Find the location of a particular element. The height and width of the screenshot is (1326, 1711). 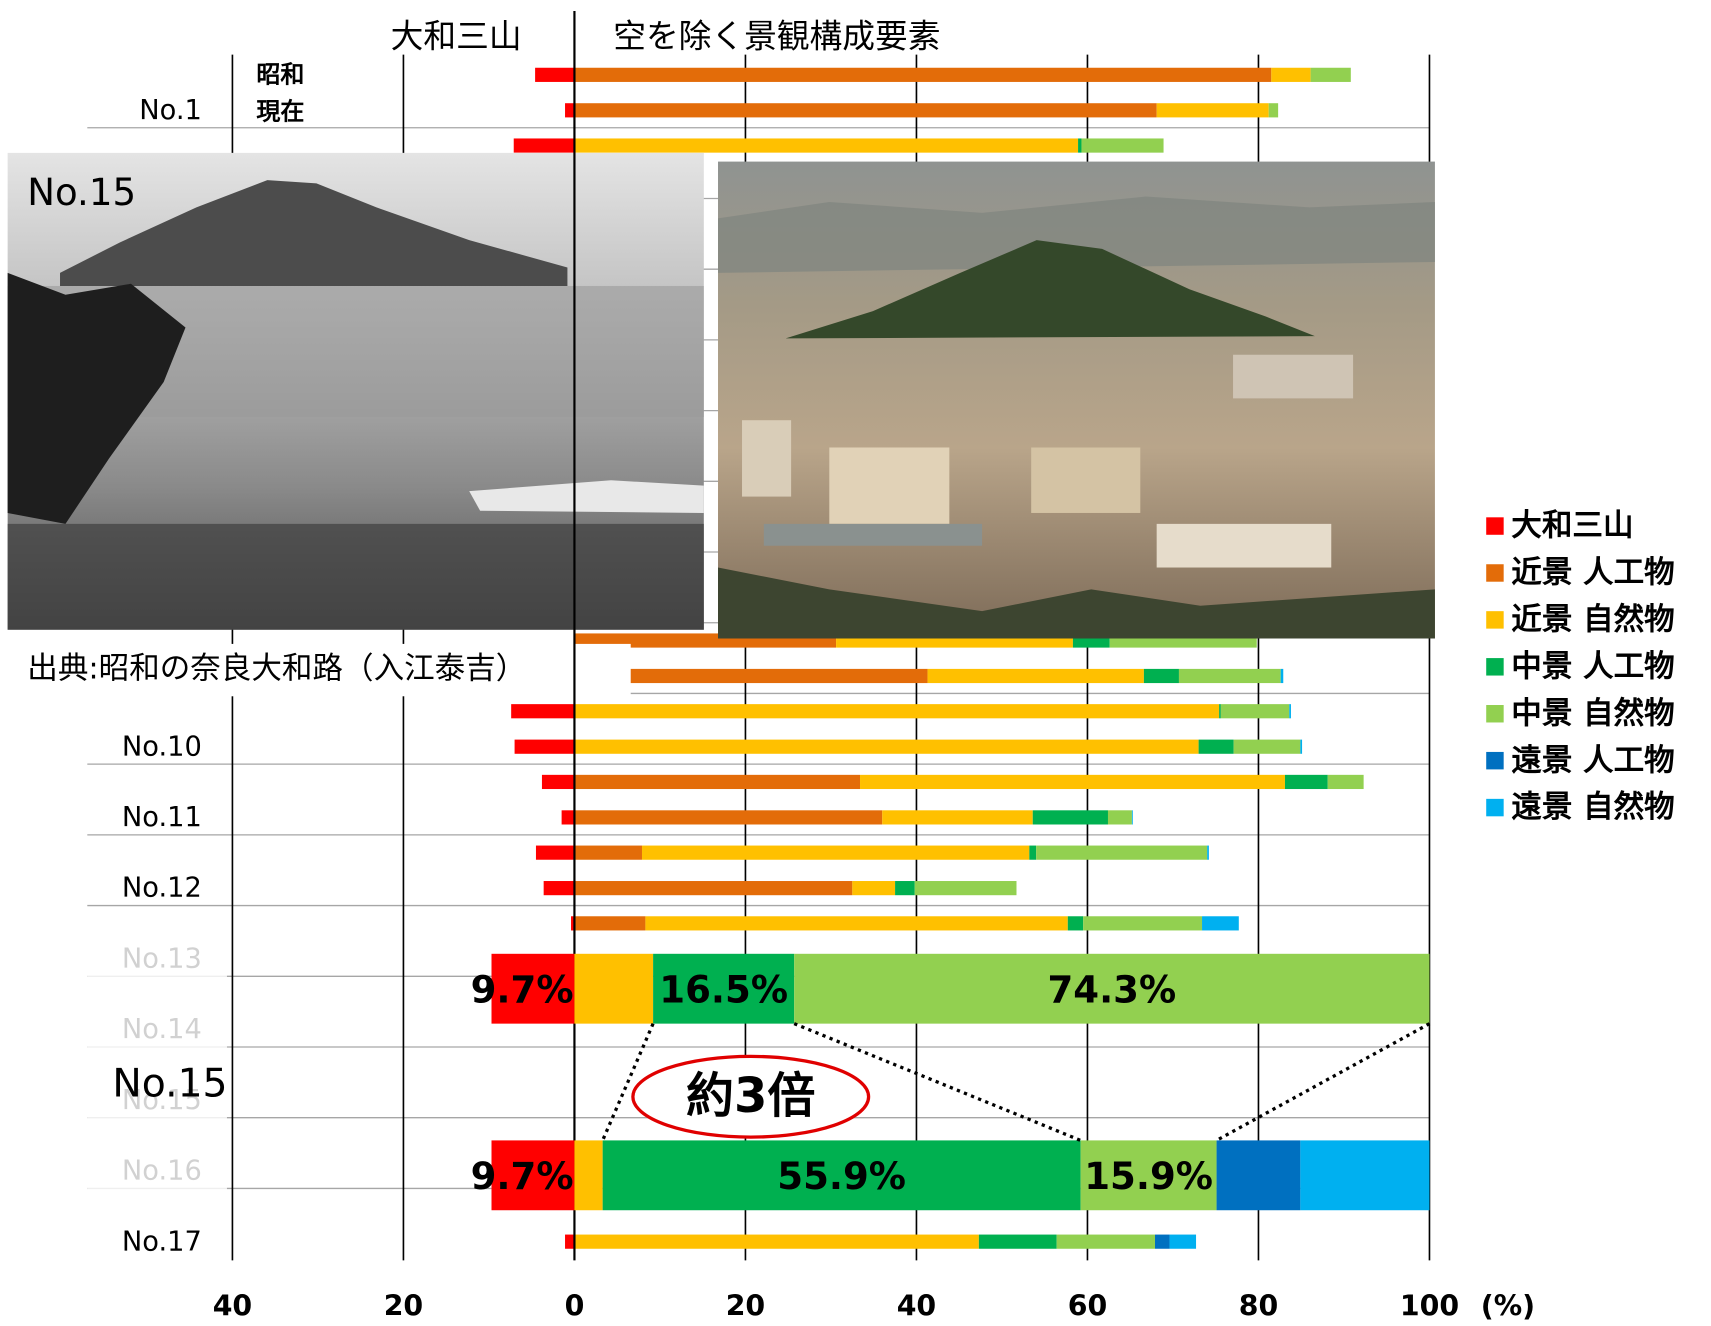

legend-label: 大和三山 is located at coordinates (1572, 526).